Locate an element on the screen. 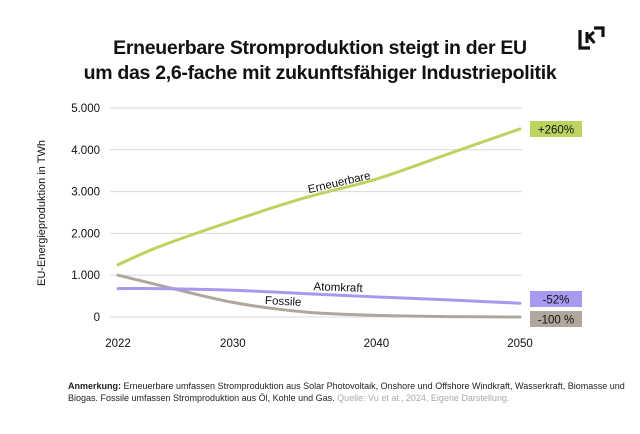  end-badge-label-renewables: +260% is located at coordinates (556, 131).